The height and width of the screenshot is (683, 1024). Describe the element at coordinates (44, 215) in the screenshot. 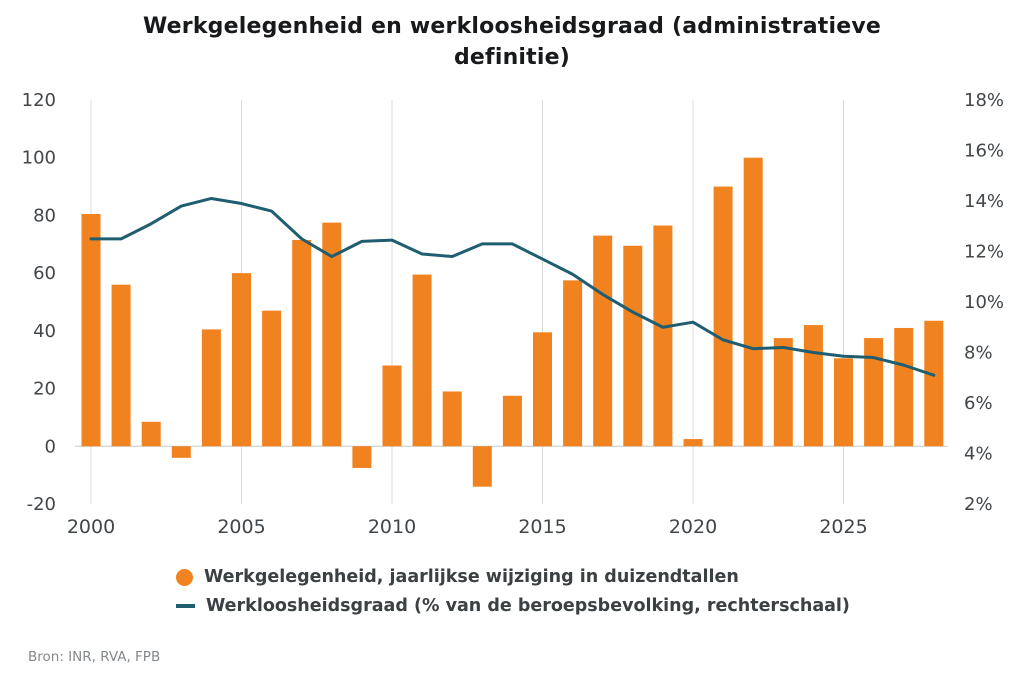

I see `left-axis-tick-label: 80` at that location.